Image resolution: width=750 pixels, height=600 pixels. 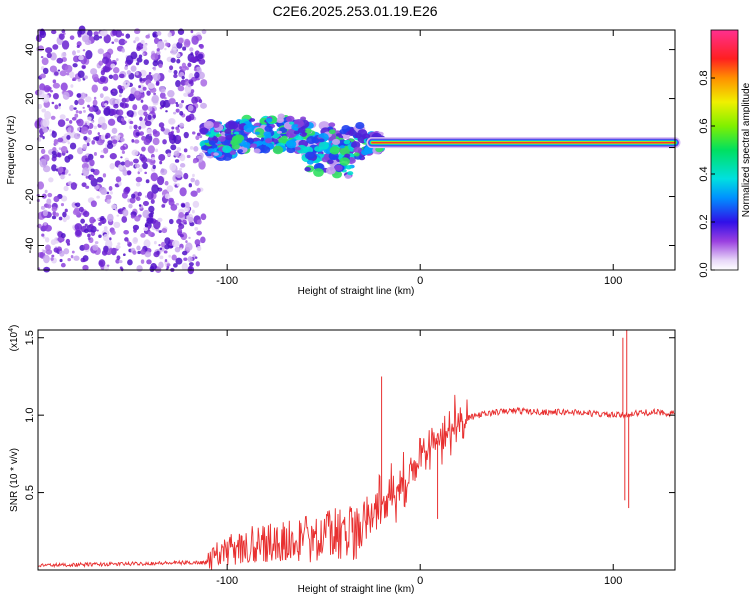 What do you see at coordinates (30, 415) in the screenshot?
I see `snr-y-tick-label: 1.0` at bounding box center [30, 415].